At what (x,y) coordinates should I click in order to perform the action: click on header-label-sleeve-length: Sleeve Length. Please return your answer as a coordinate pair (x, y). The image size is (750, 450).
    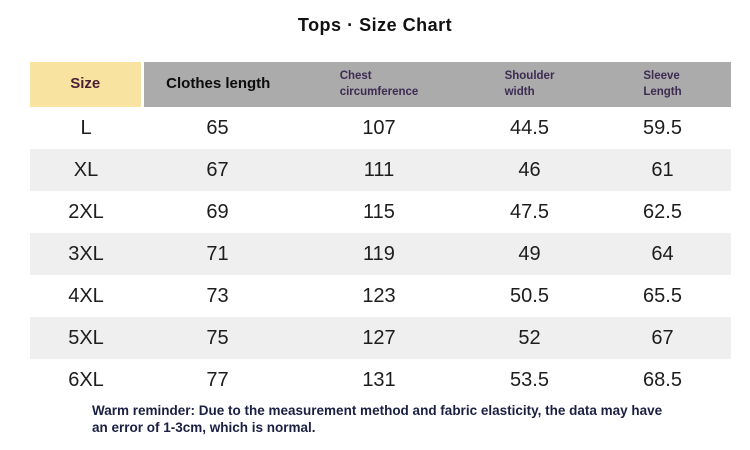
    Looking at the image, I should click on (662, 83).